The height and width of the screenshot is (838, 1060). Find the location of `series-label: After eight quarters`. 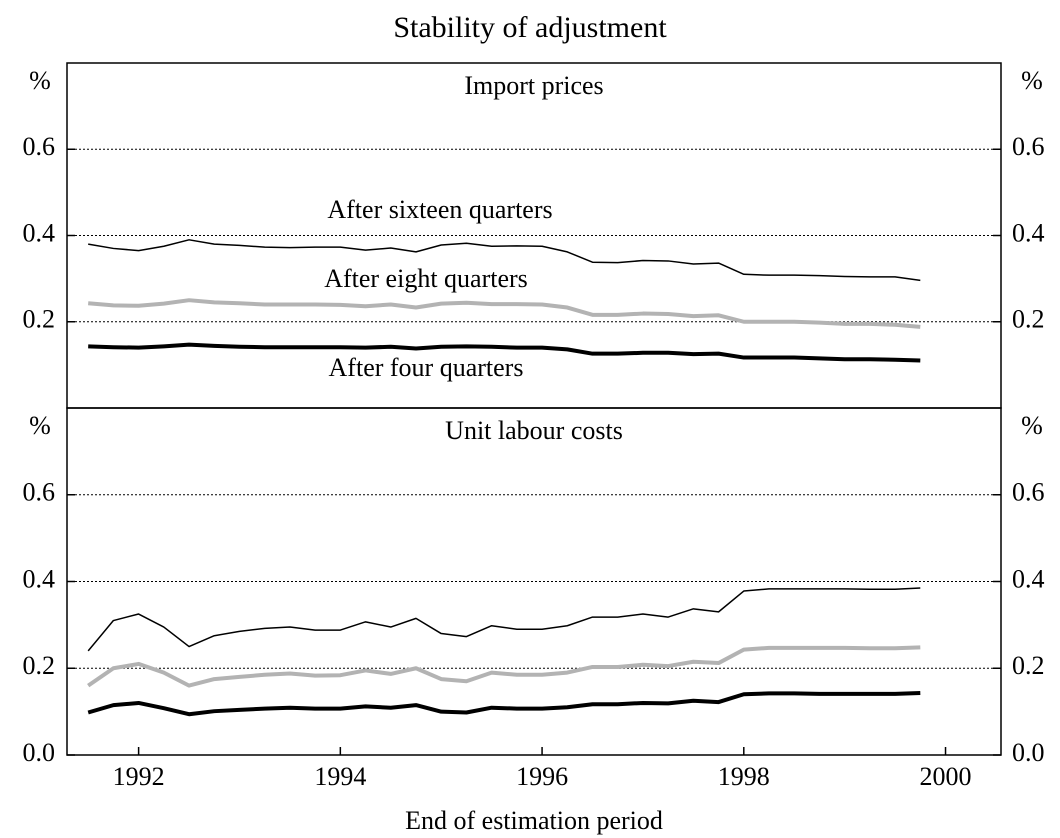

series-label: After eight quarters is located at coordinates (426, 278).